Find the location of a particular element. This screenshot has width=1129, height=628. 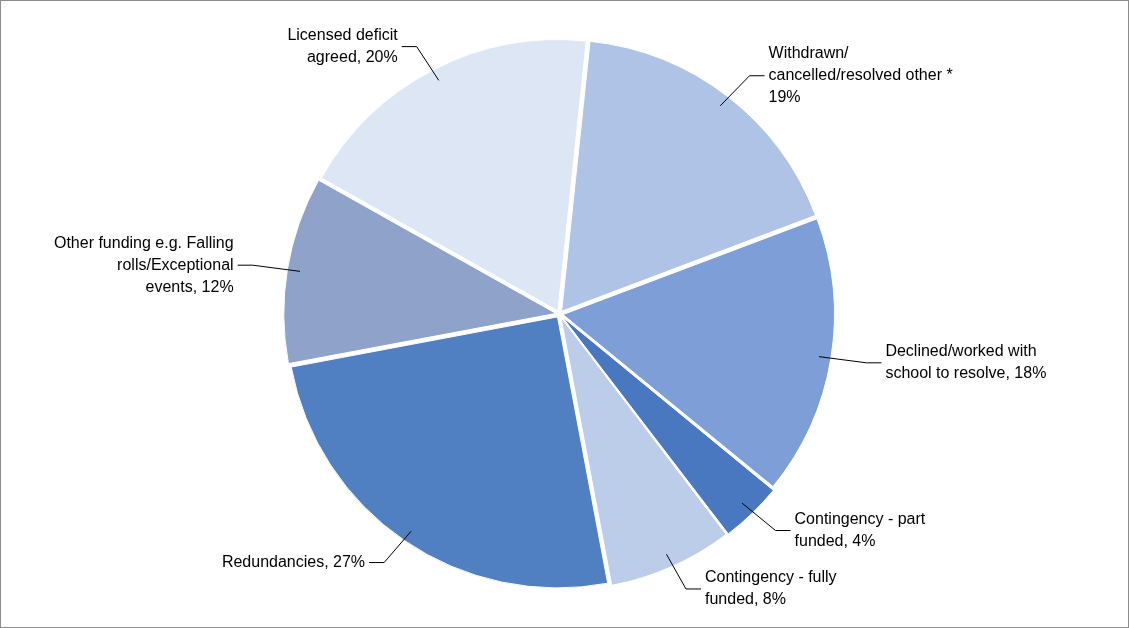

data-label: 19% is located at coordinates (784, 97).